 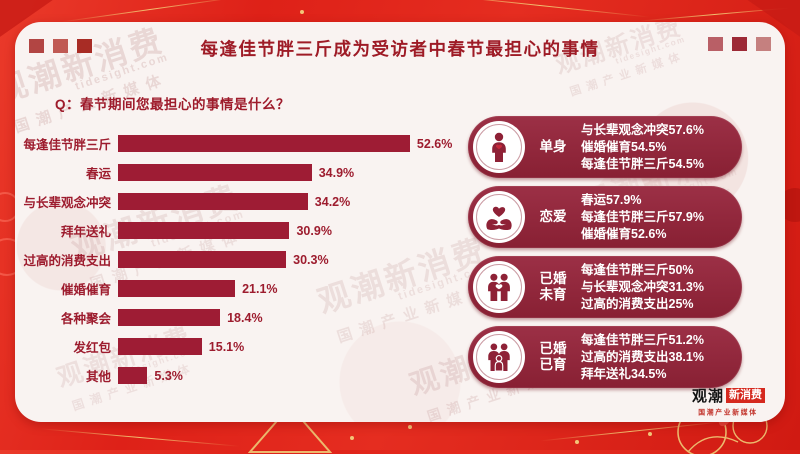 I want to click on chart-row: 拜年送礼 30.9%, so click(x=237, y=230).